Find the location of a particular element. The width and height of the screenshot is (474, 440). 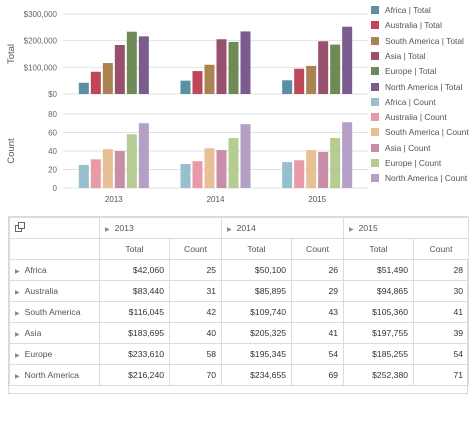

legend-item: South America | Count is located at coordinates (420, 132).